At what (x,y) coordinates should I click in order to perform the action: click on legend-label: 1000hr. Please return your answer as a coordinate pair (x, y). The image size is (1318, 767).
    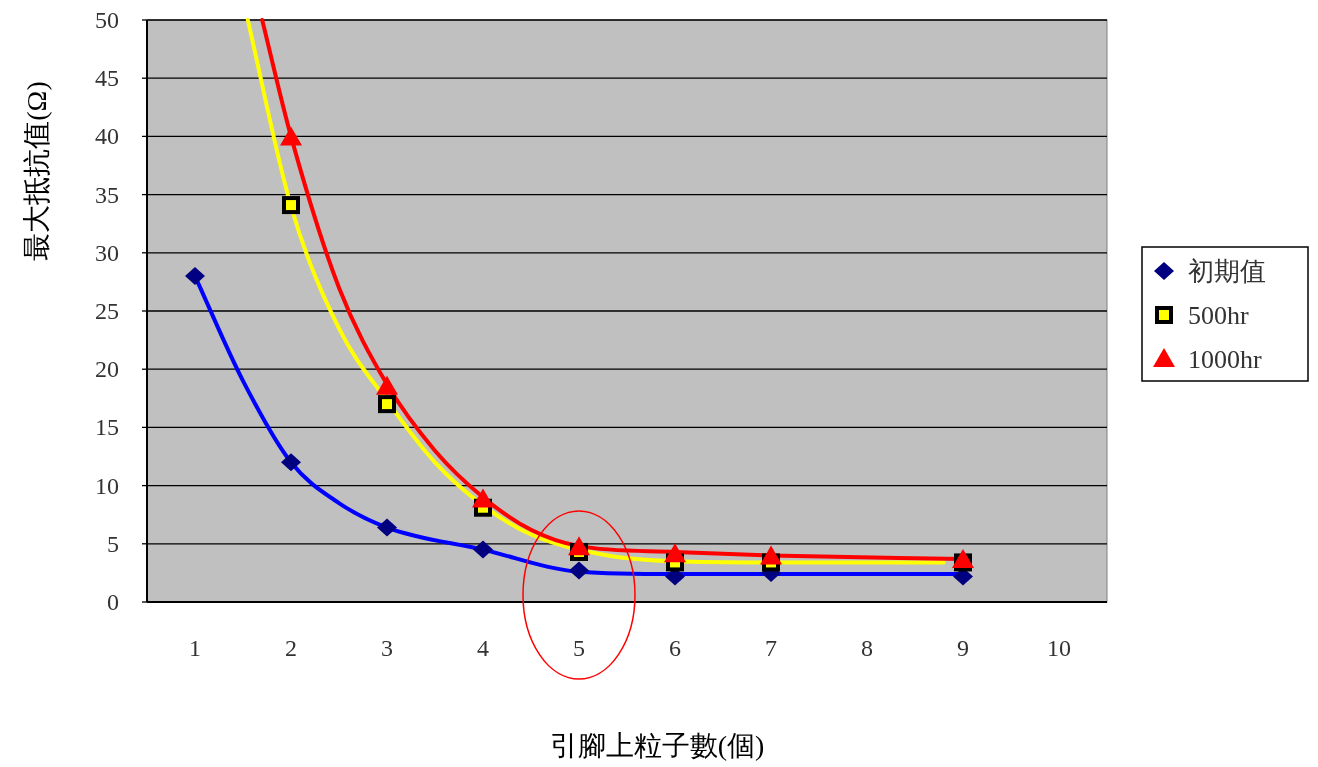
    Looking at the image, I should click on (1225, 359).